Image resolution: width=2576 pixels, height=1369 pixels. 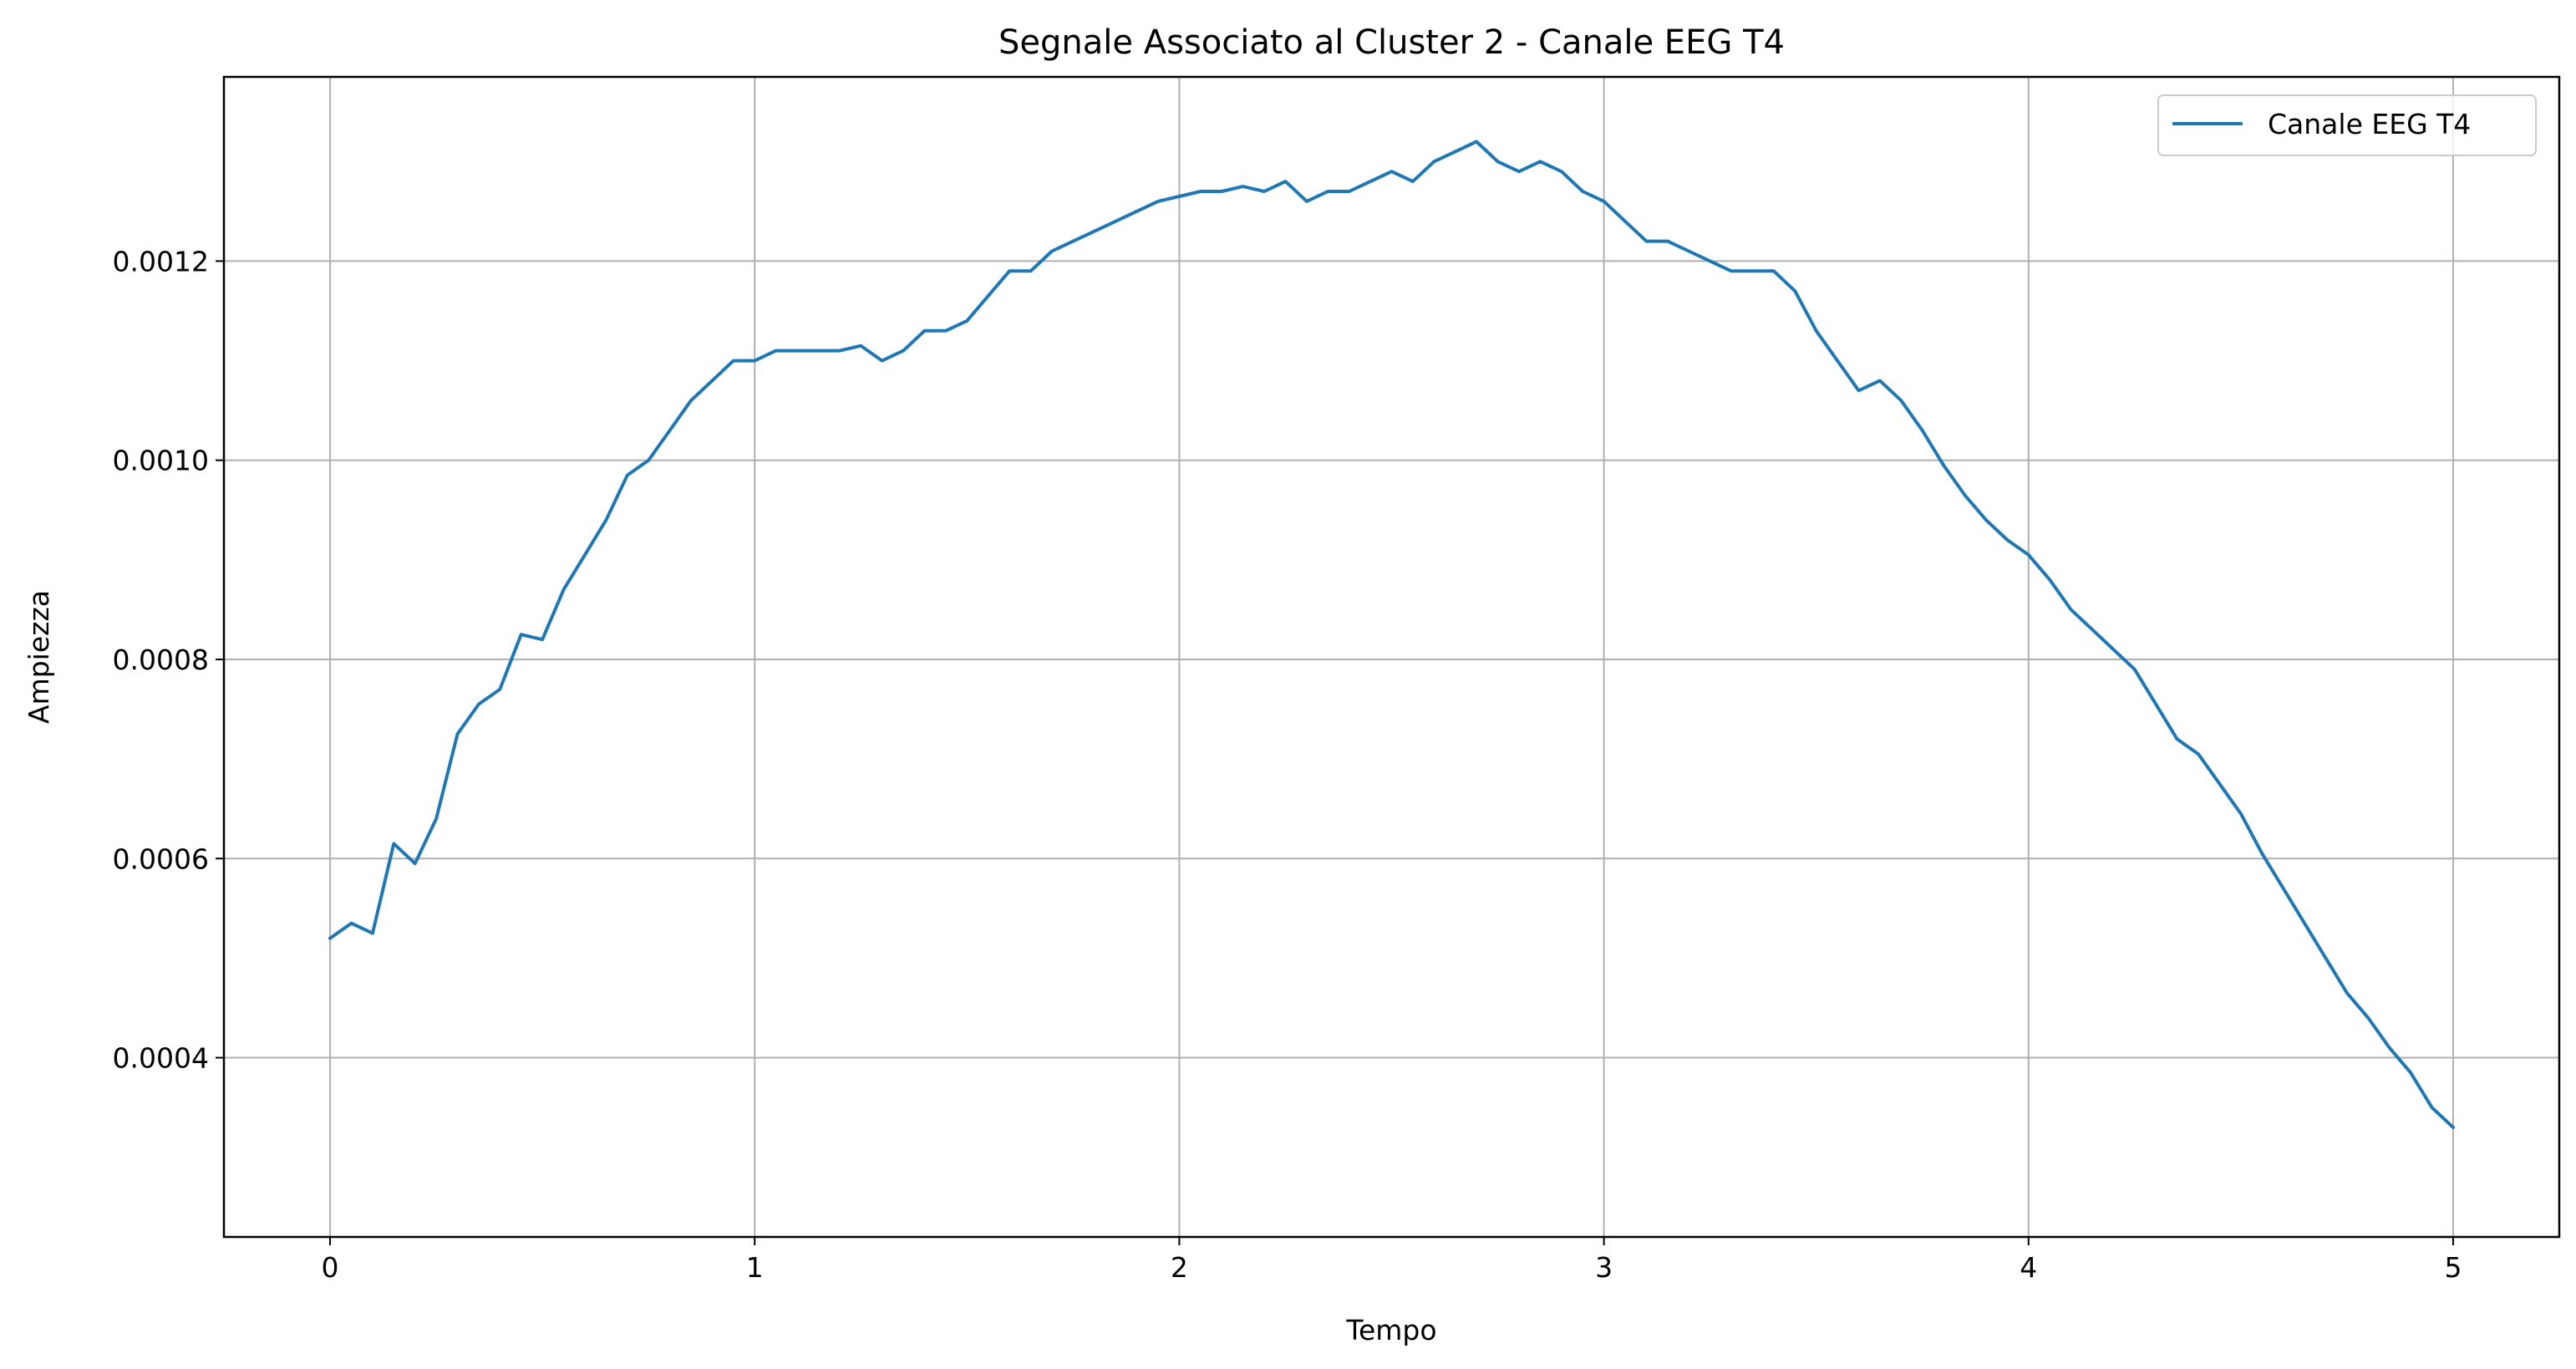 I want to click on x-tick-label: 2, so click(x=1179, y=1267).